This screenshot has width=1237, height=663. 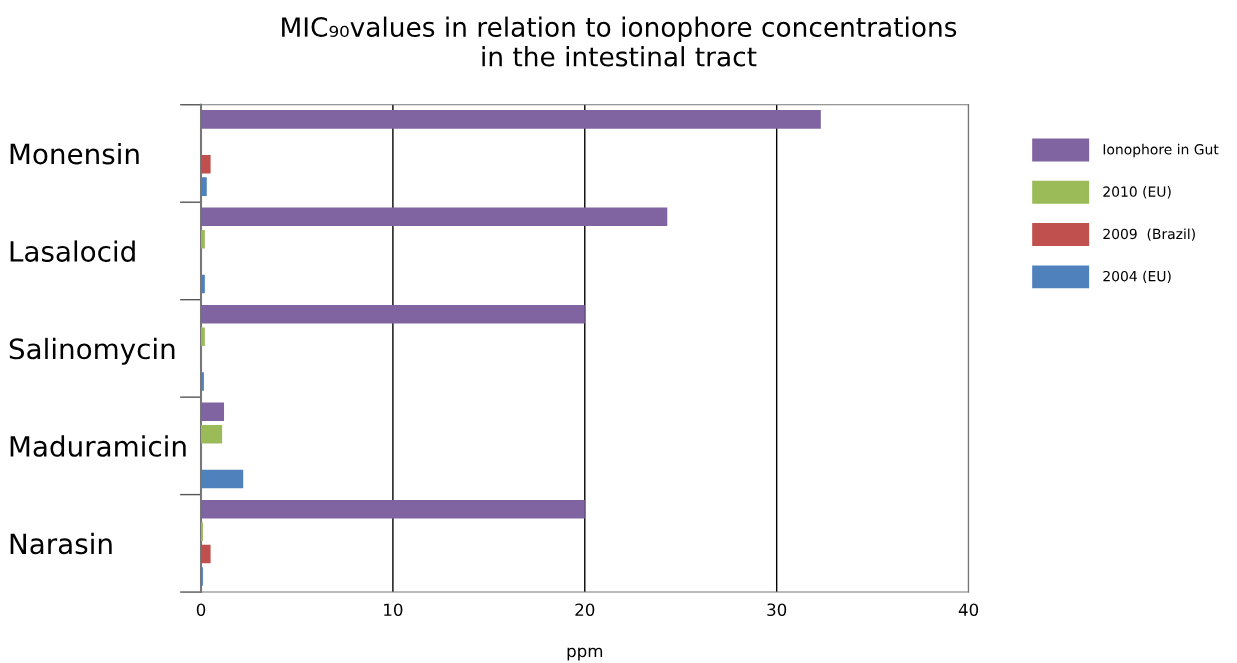 I want to click on x-axis-title: ppm, so click(x=585, y=654).